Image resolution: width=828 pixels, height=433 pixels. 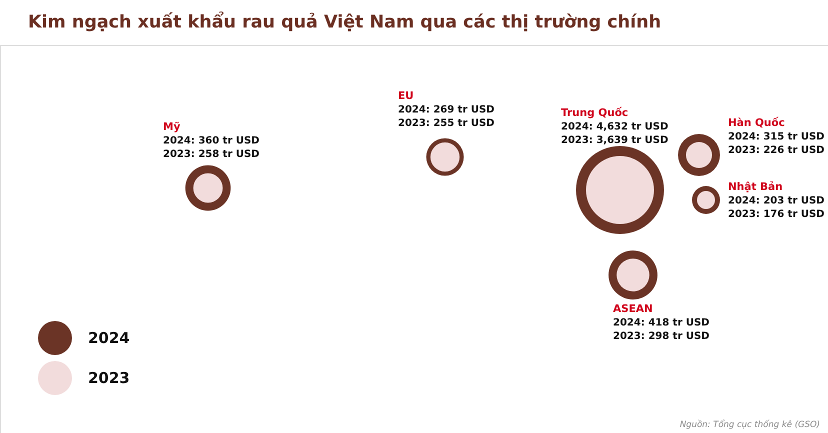 What do you see at coordinates (750, 424) in the screenshot?
I see `text: Nguồn: Tổng cục thống kê (GSO)` at bounding box center [750, 424].